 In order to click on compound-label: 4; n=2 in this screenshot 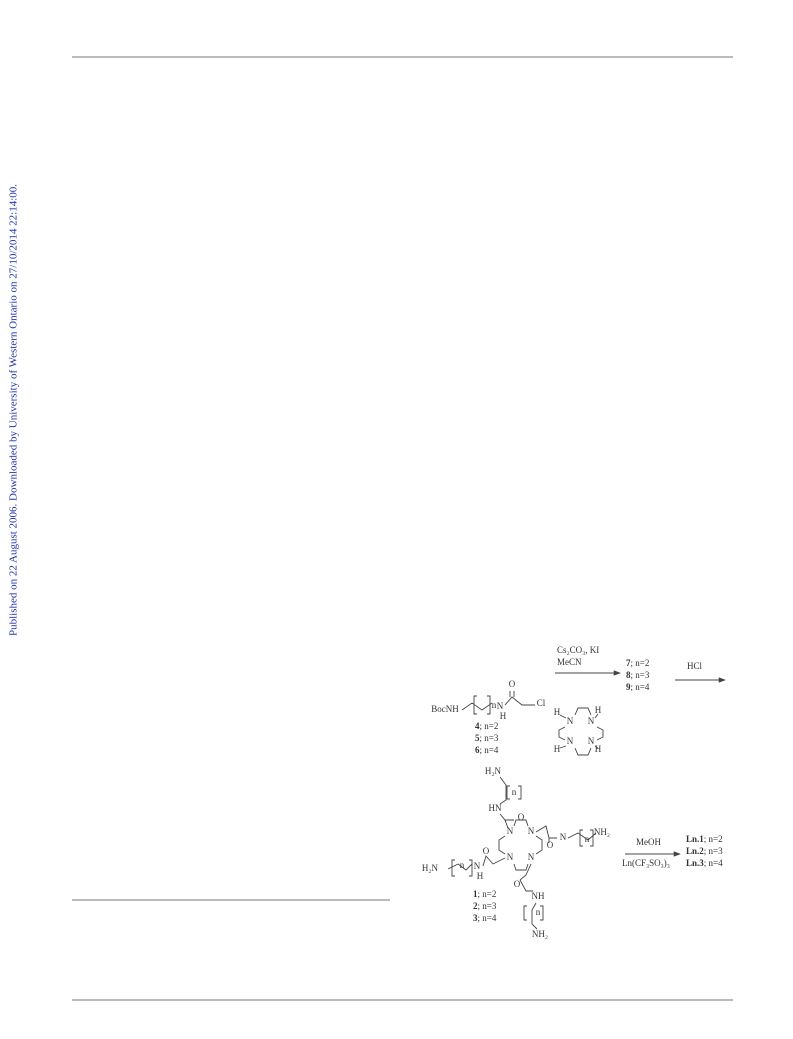, I will do `click(486, 726)`.